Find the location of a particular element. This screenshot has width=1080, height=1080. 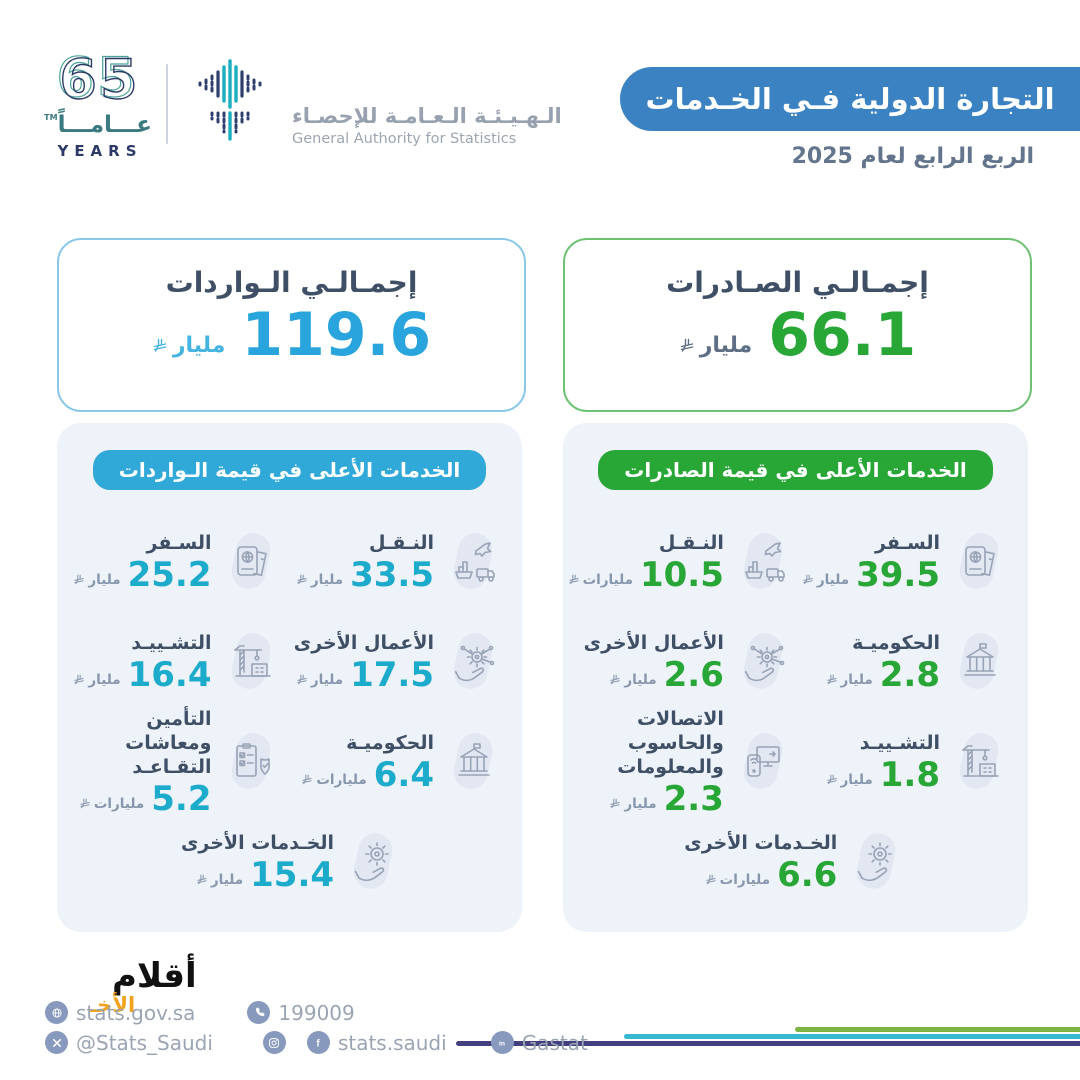

total-exports-card: إجمـالـي الصـادرات 66.1 مليار is located at coordinates (797, 325).